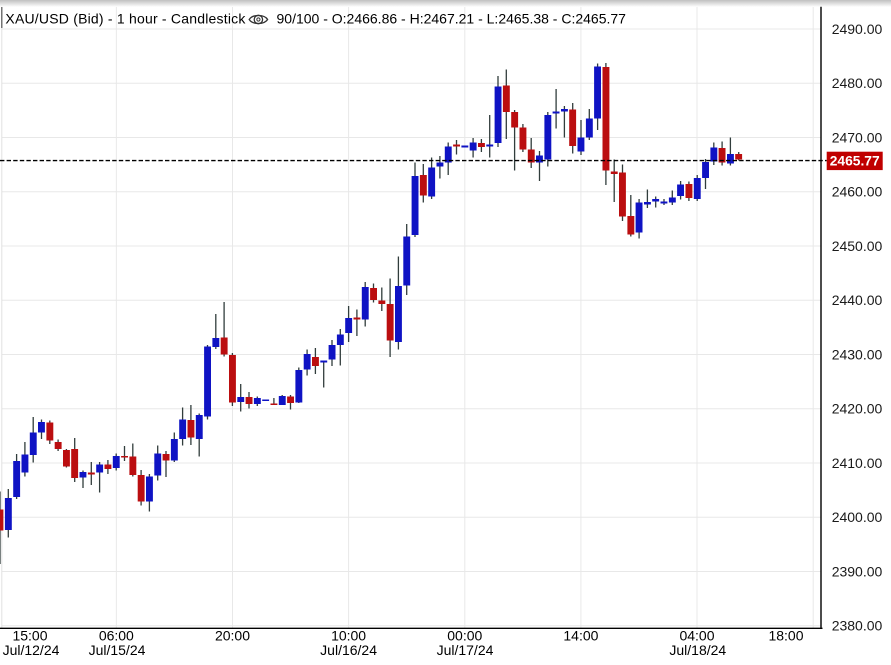 The image size is (891, 665). I want to click on svg-text: 2480.00, so click(857, 83).